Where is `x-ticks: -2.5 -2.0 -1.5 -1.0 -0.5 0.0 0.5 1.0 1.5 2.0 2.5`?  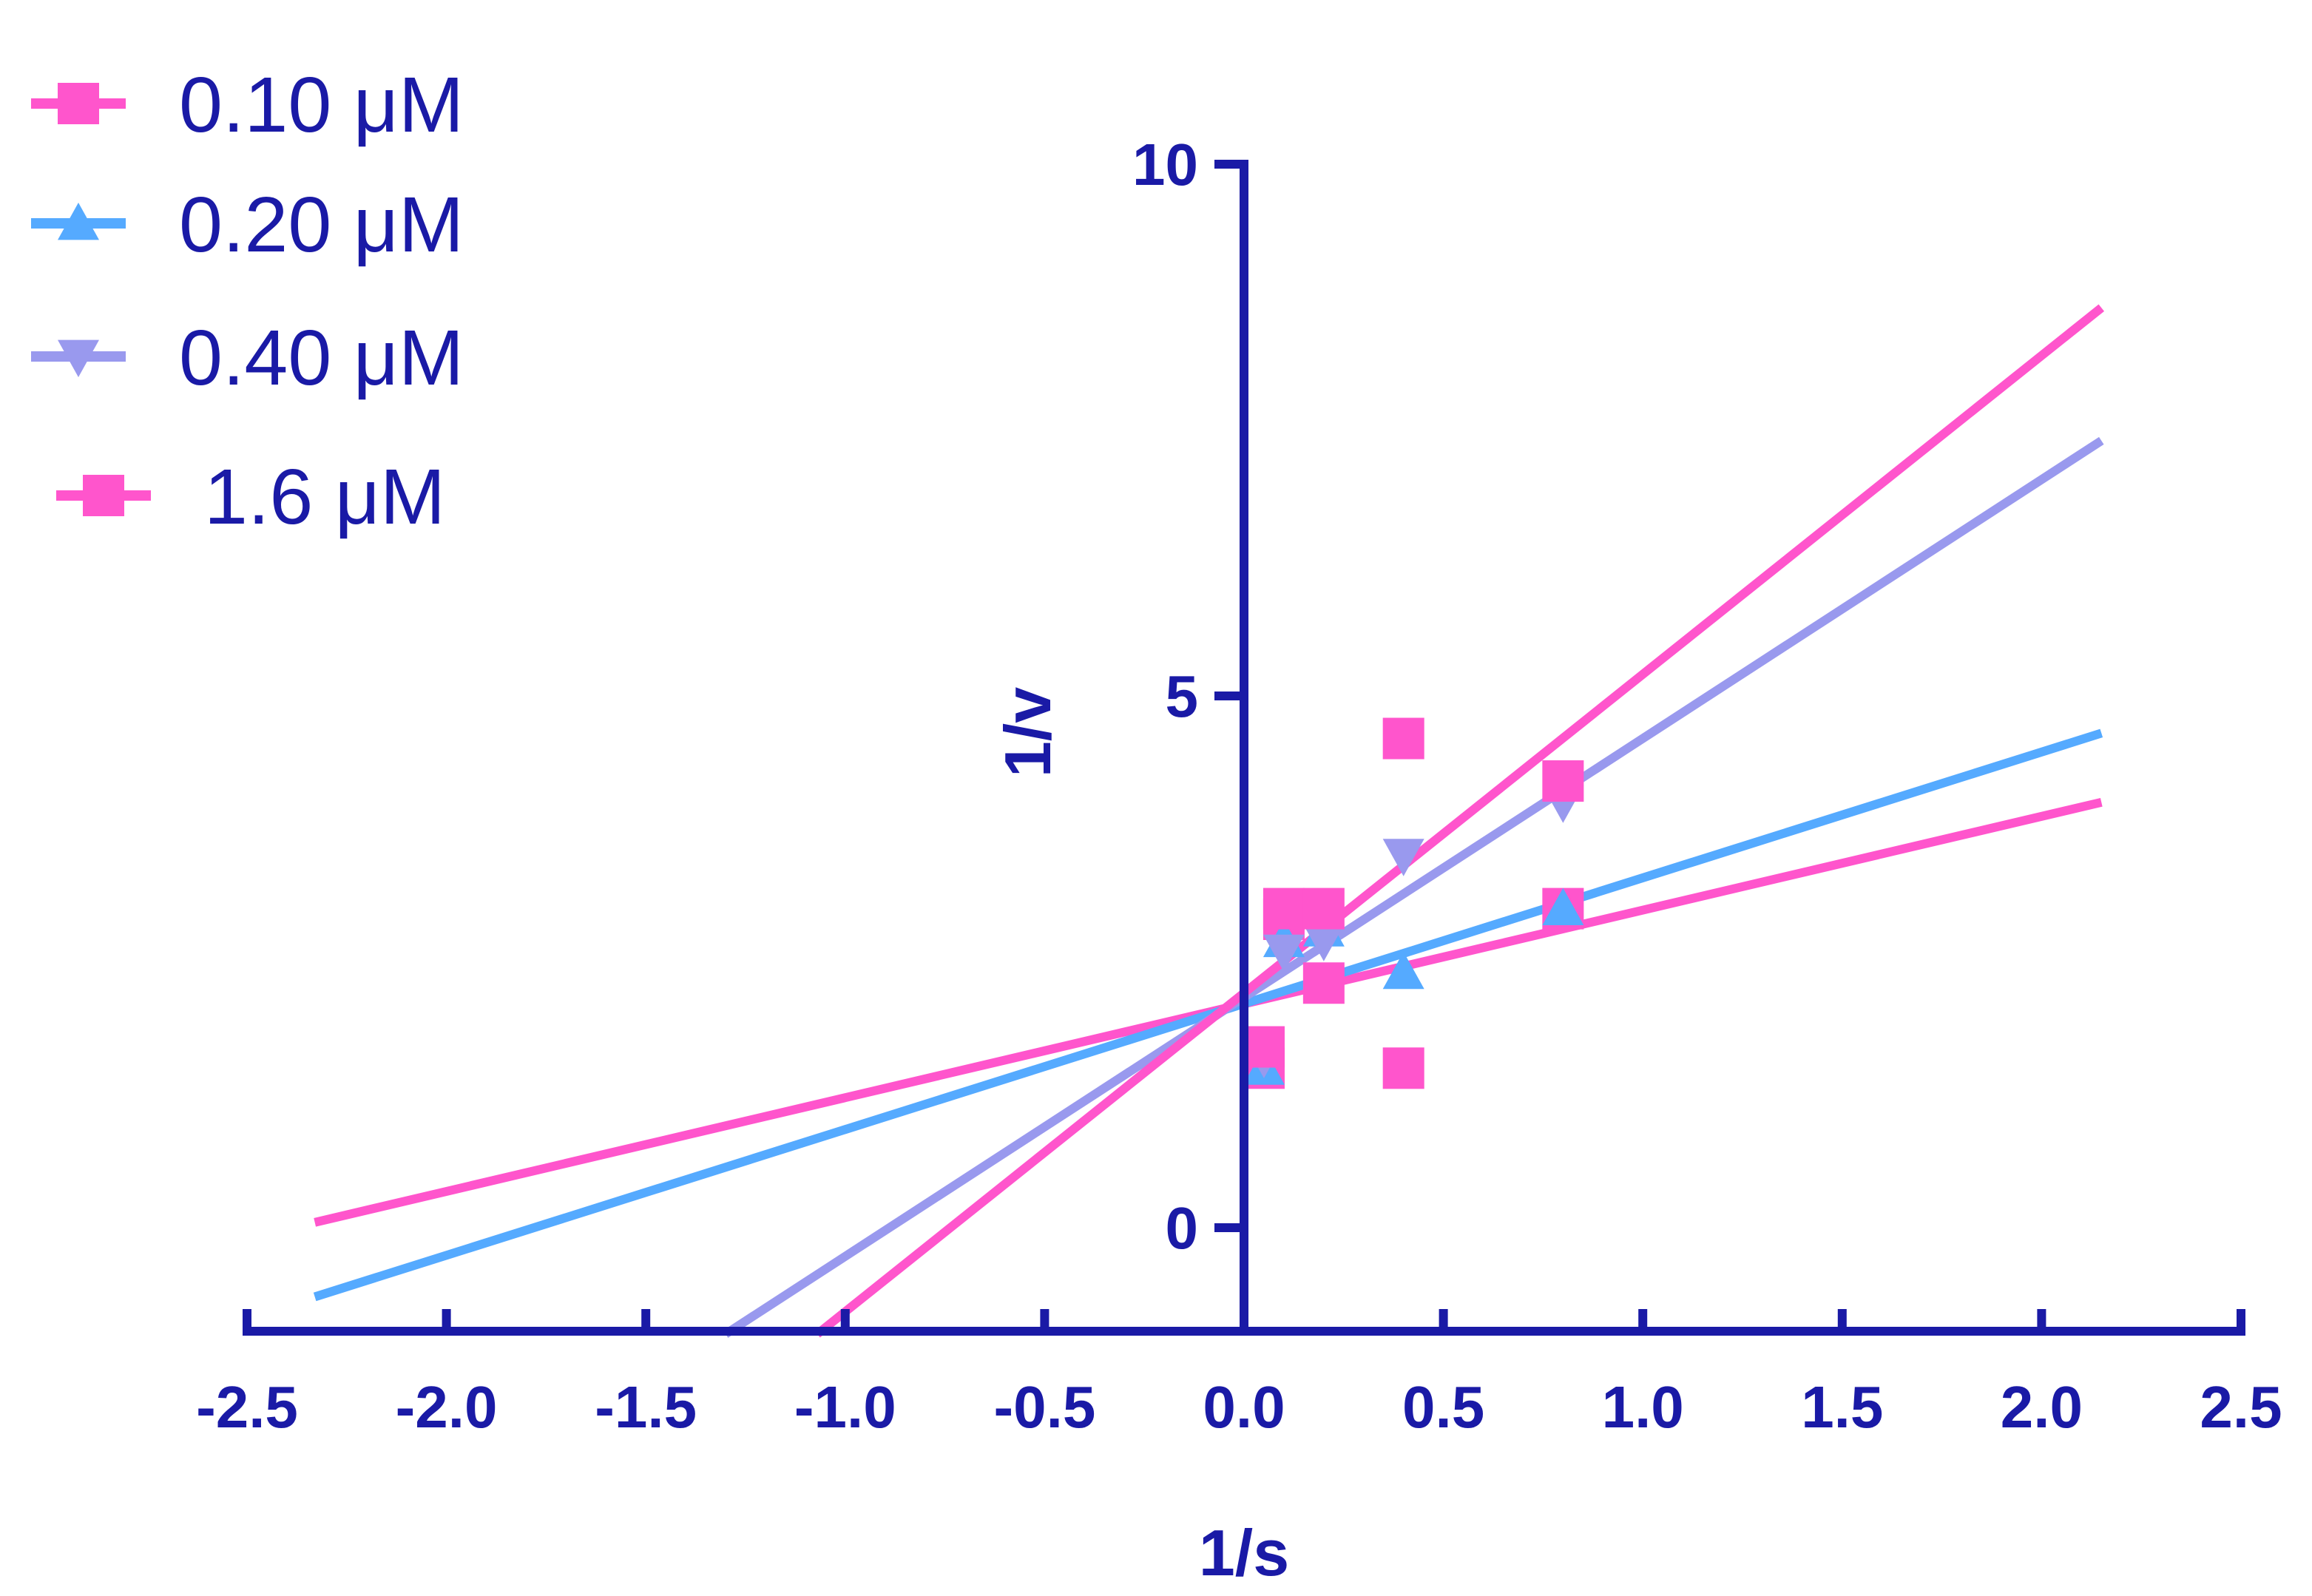 x-ticks: -2.5 -2.0 -1.5 -1.0 -0.5 0.0 0.5 1.0 1.5 2.0 2.5 is located at coordinates (1239, 1374).